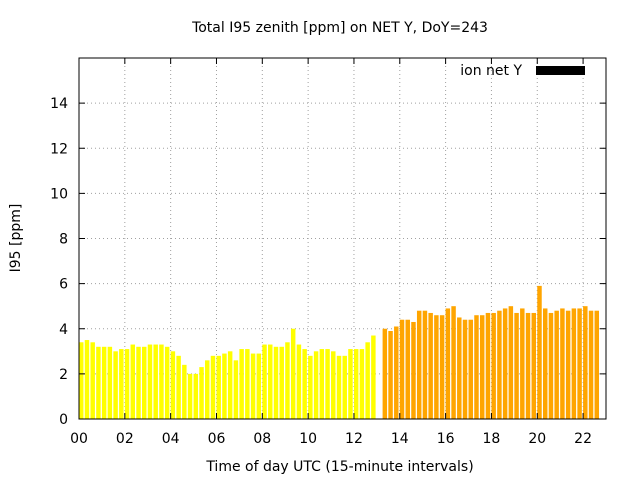 Image resolution: width=640 pixels, height=484 pixels. I want to click on y-axis-label: I95 [ppm], so click(16, 238).